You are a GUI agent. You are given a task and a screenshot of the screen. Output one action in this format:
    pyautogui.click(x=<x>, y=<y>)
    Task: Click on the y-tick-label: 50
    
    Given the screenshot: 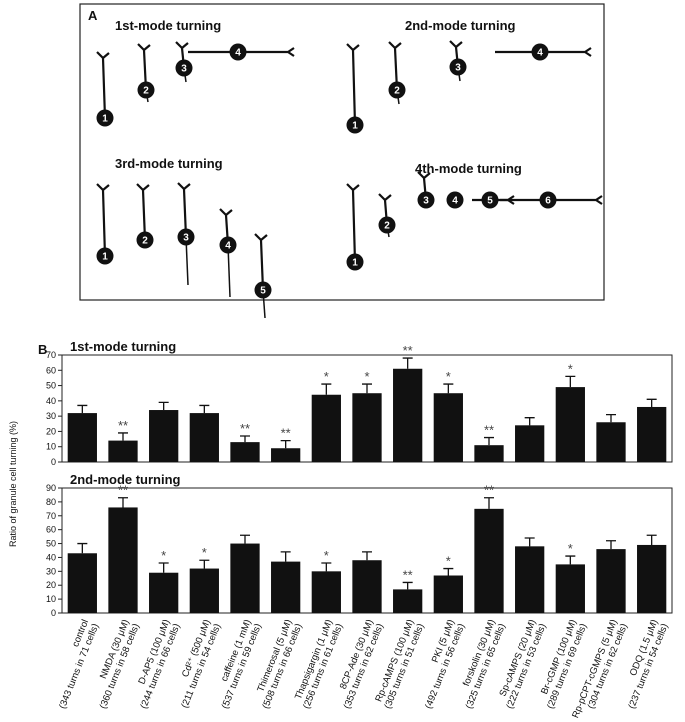 What is the action you would take?
    pyautogui.click(x=51, y=544)
    